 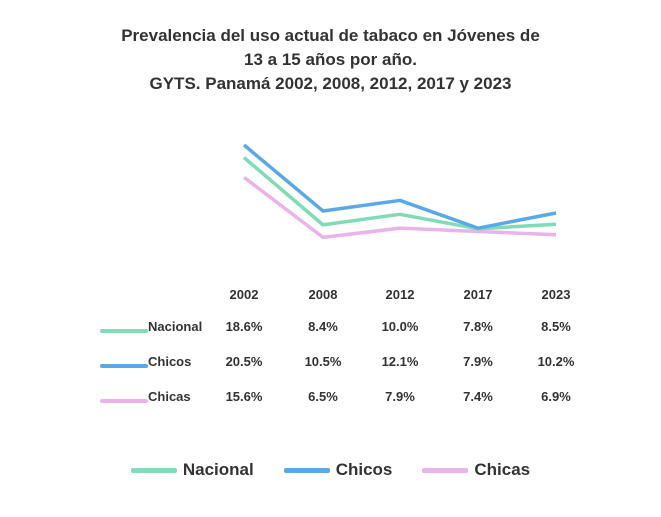 I want to click on legend-label: Chicos, so click(x=364, y=469).